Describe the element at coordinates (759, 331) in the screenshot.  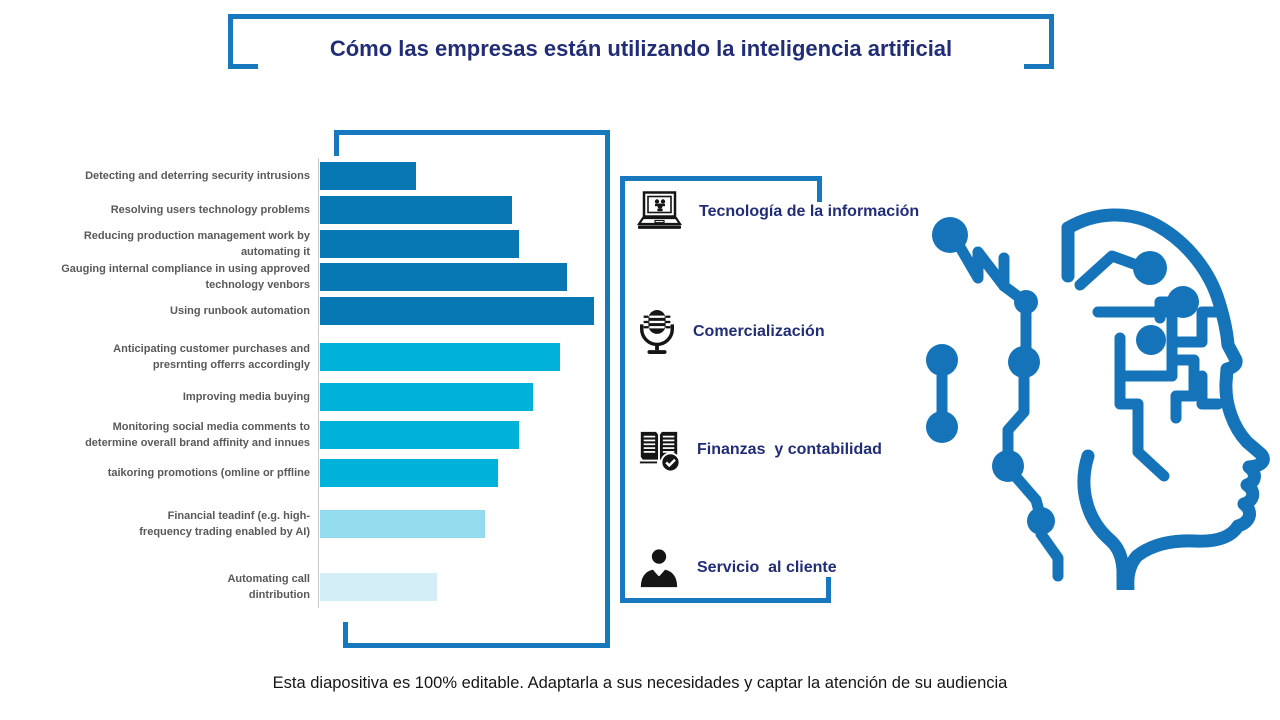
I see `legend-label: Comercialización` at that location.